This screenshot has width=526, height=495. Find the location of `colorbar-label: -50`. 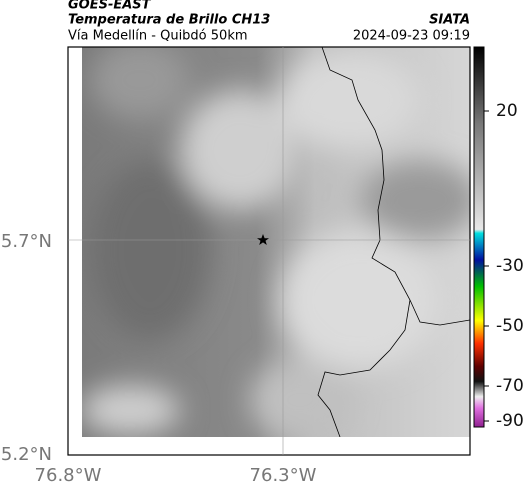

colorbar-label: -50 is located at coordinates (510, 326).